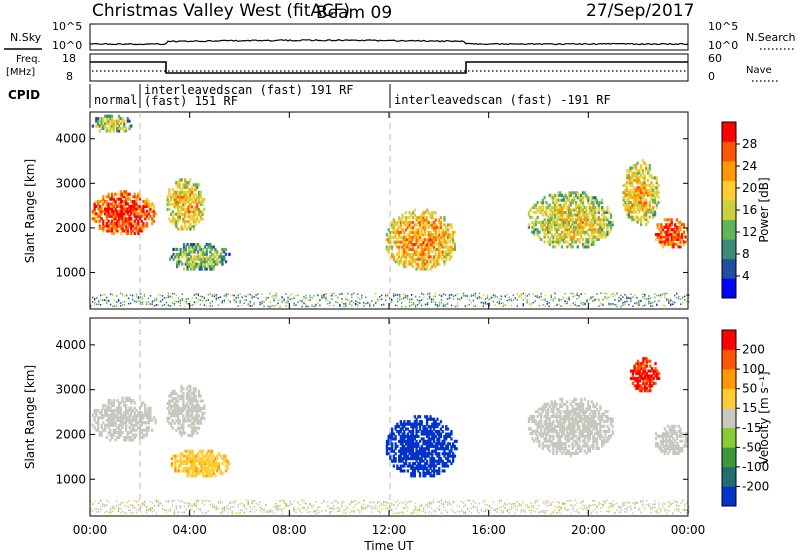 This screenshot has height=554, width=800. What do you see at coordinates (30, 211) in the screenshot?
I see `power-ylabel: Slant Range [km]` at bounding box center [30, 211].